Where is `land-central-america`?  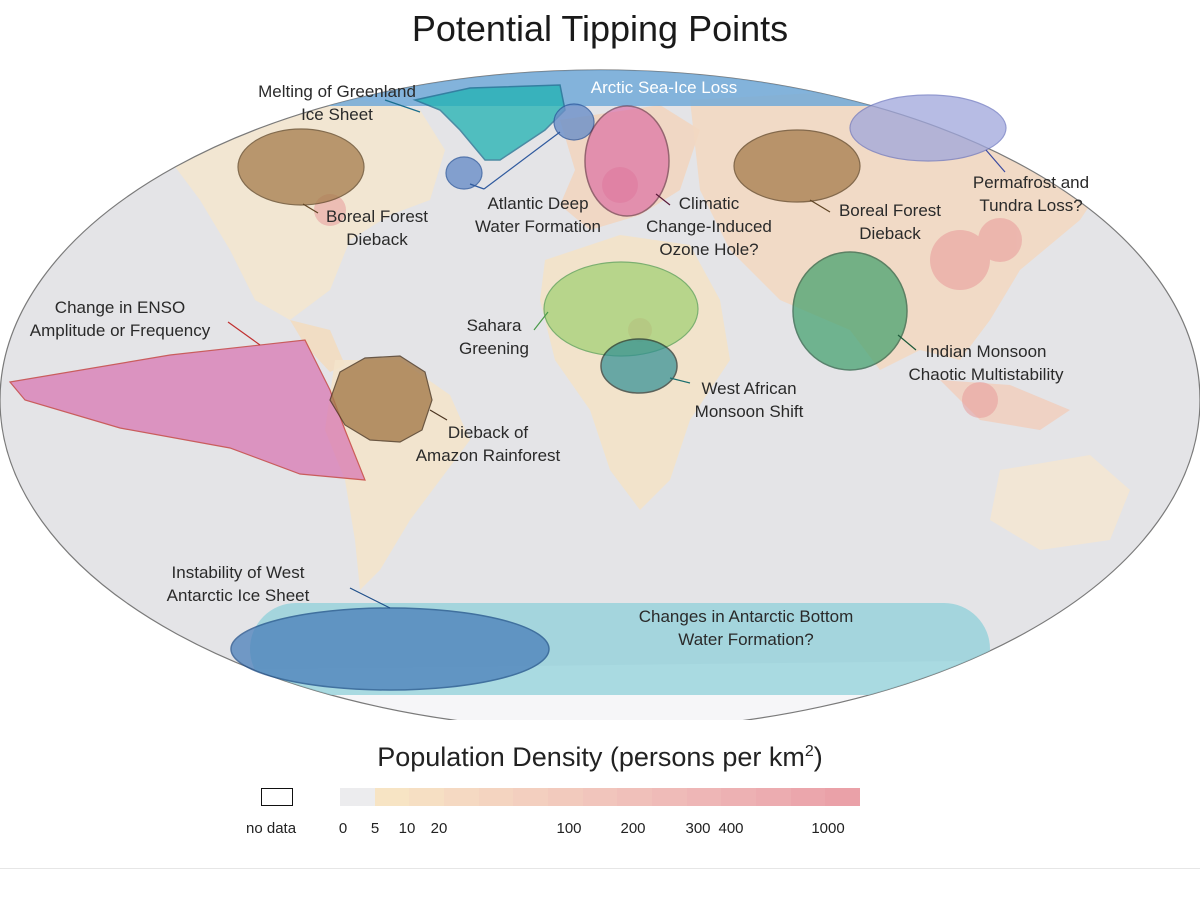 land-central-america is located at coordinates (317, 346).